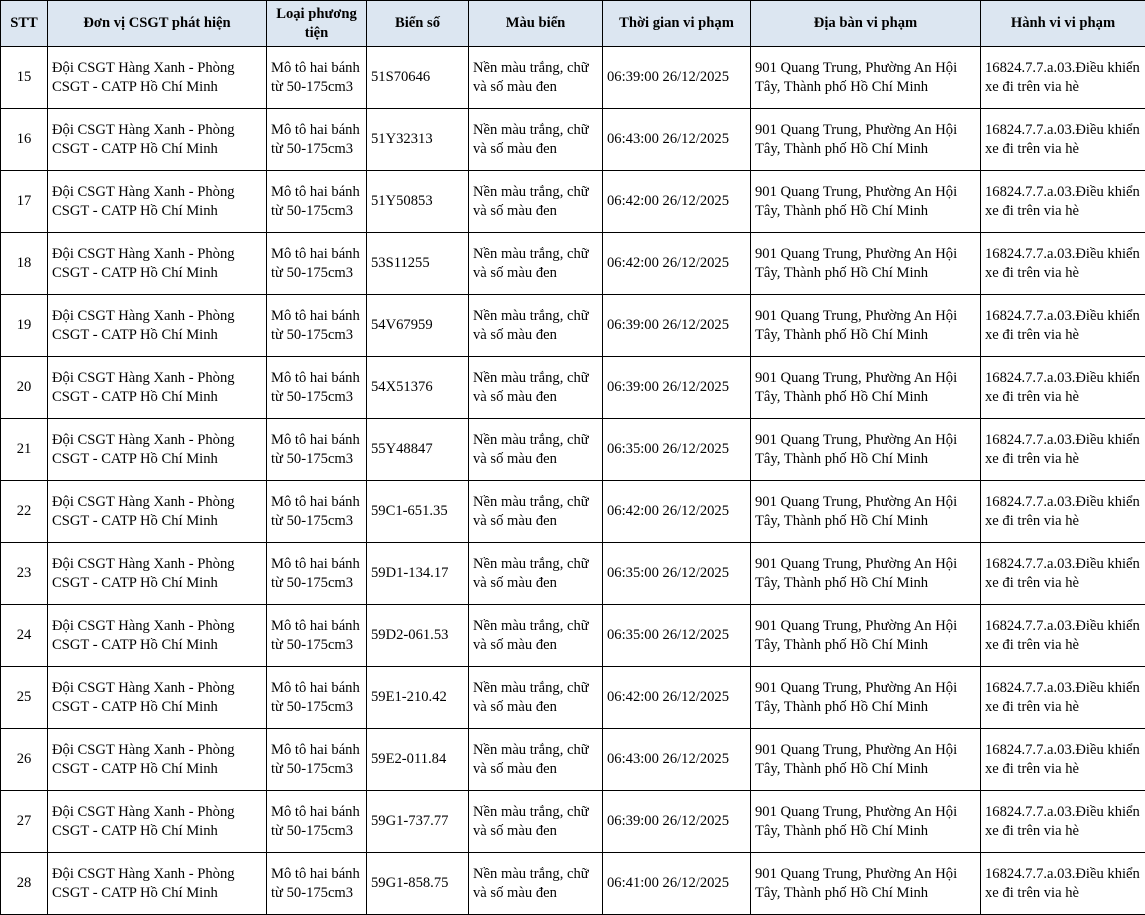  I want to click on cell-plate-text: 55Y48847, so click(417, 449).